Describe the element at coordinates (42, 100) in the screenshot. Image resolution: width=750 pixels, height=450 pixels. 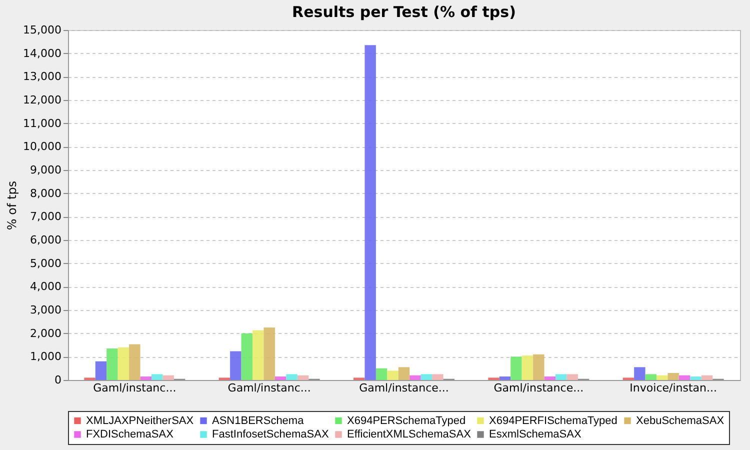
I see `y-tick-label: 12,000` at that location.